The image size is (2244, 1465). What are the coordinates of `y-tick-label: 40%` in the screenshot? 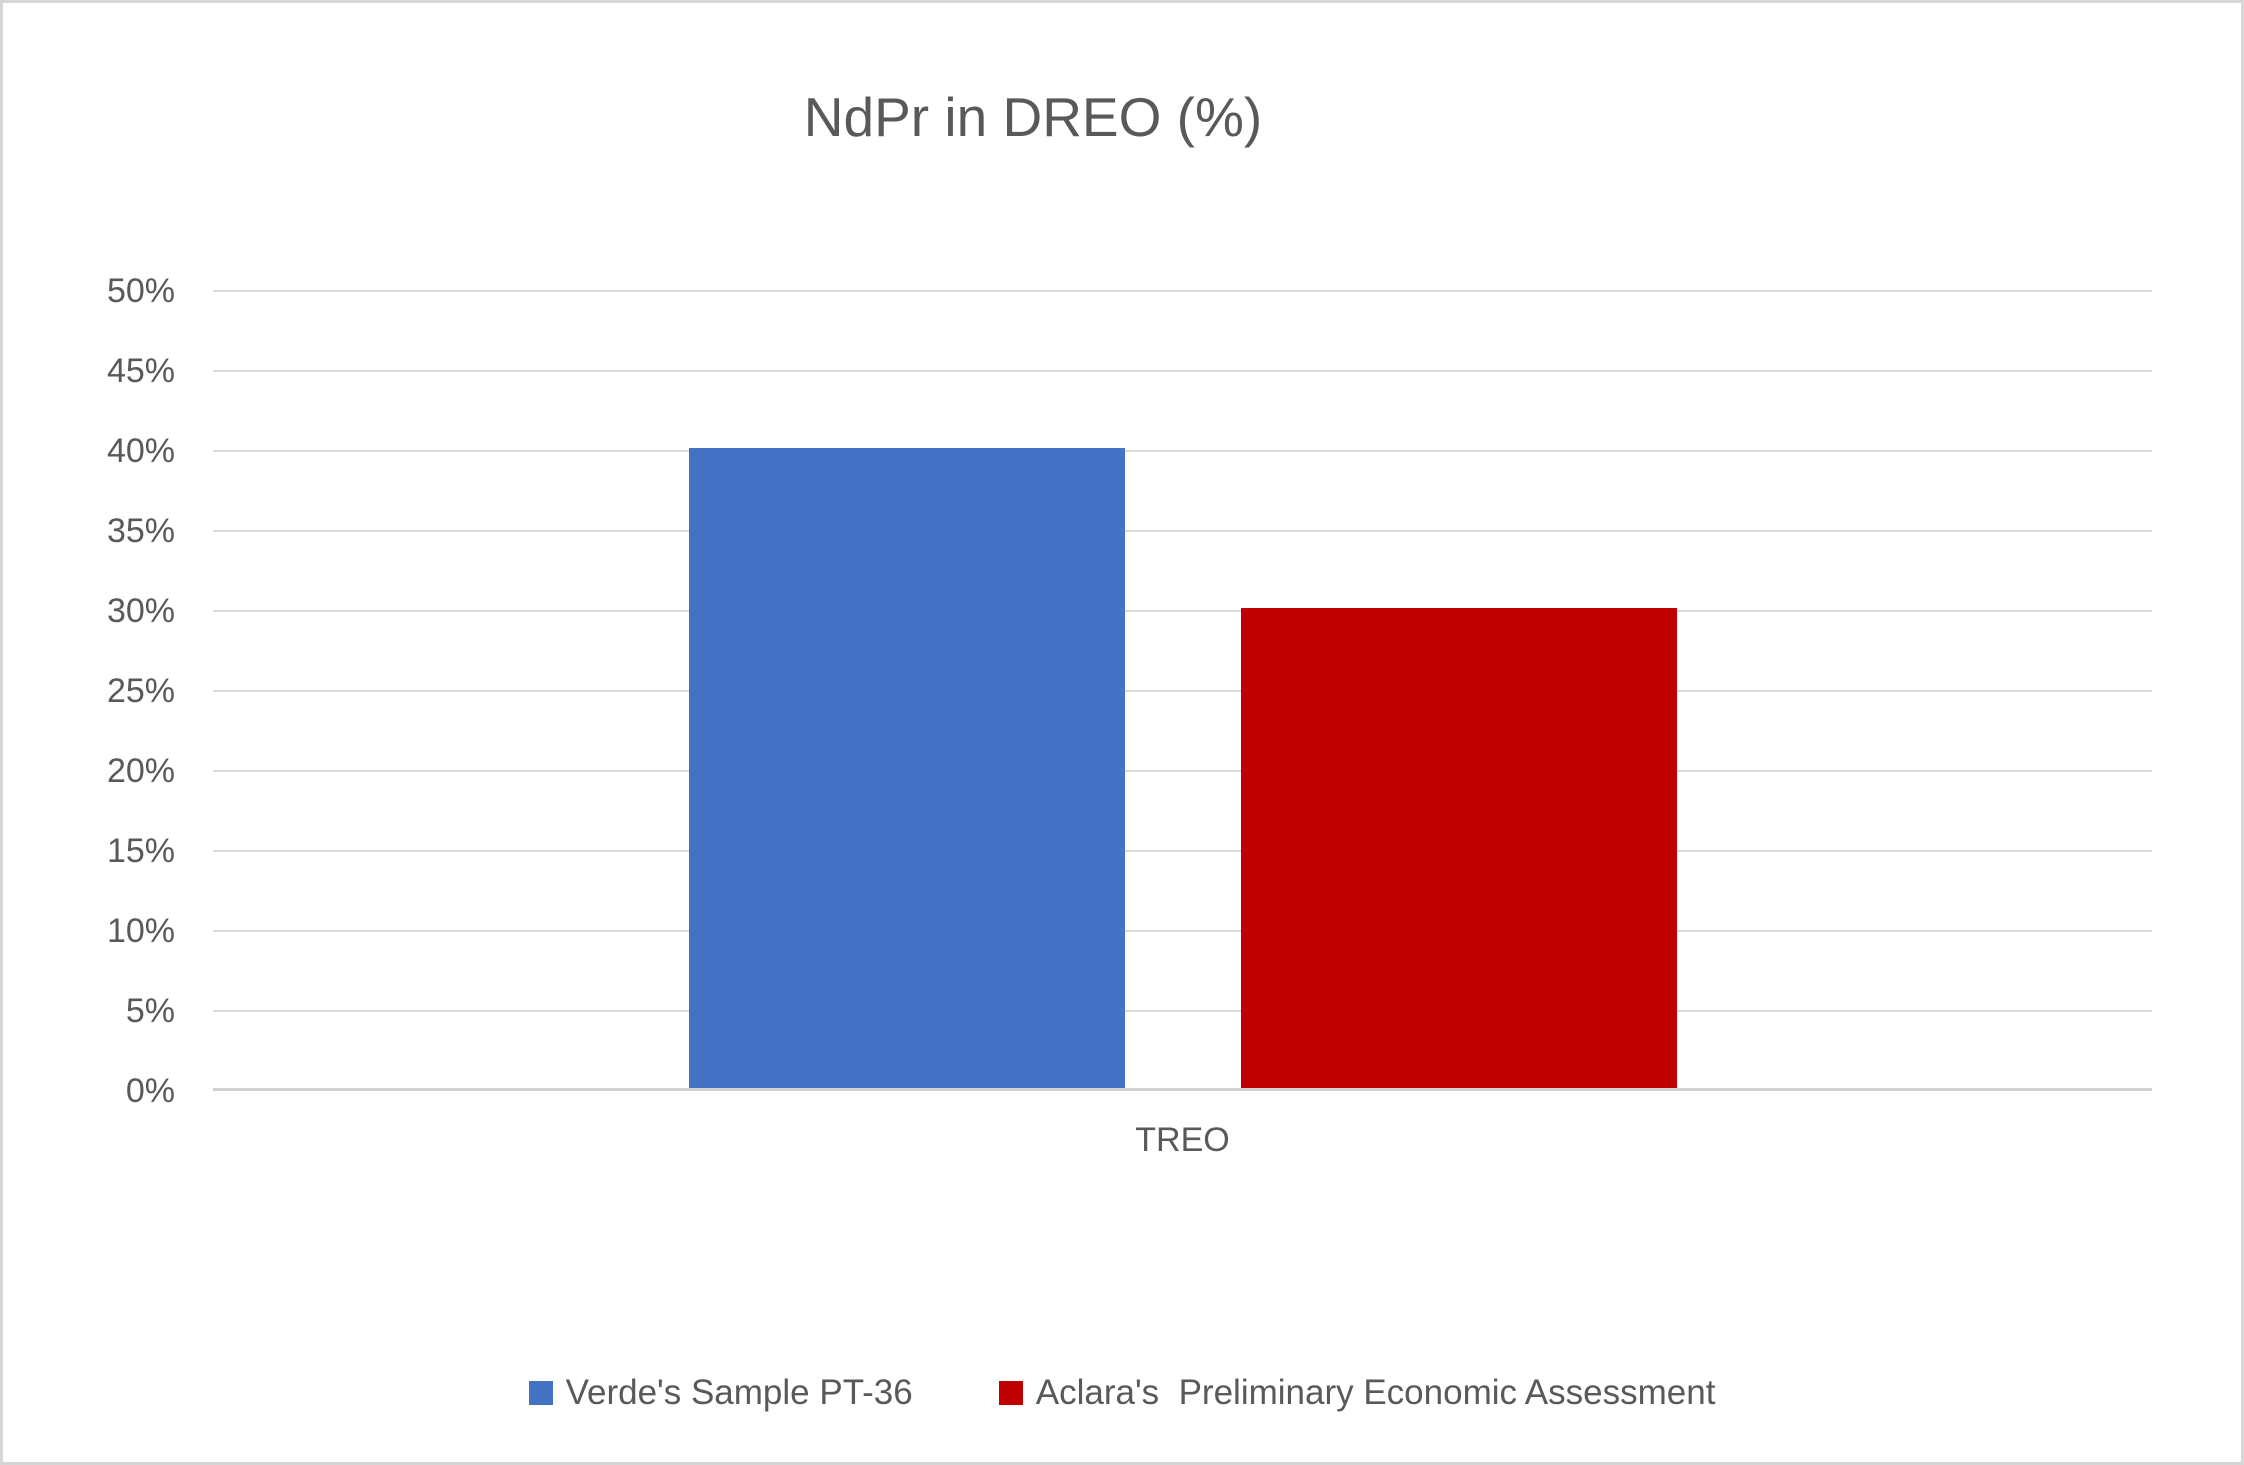 It's located at (140, 451).